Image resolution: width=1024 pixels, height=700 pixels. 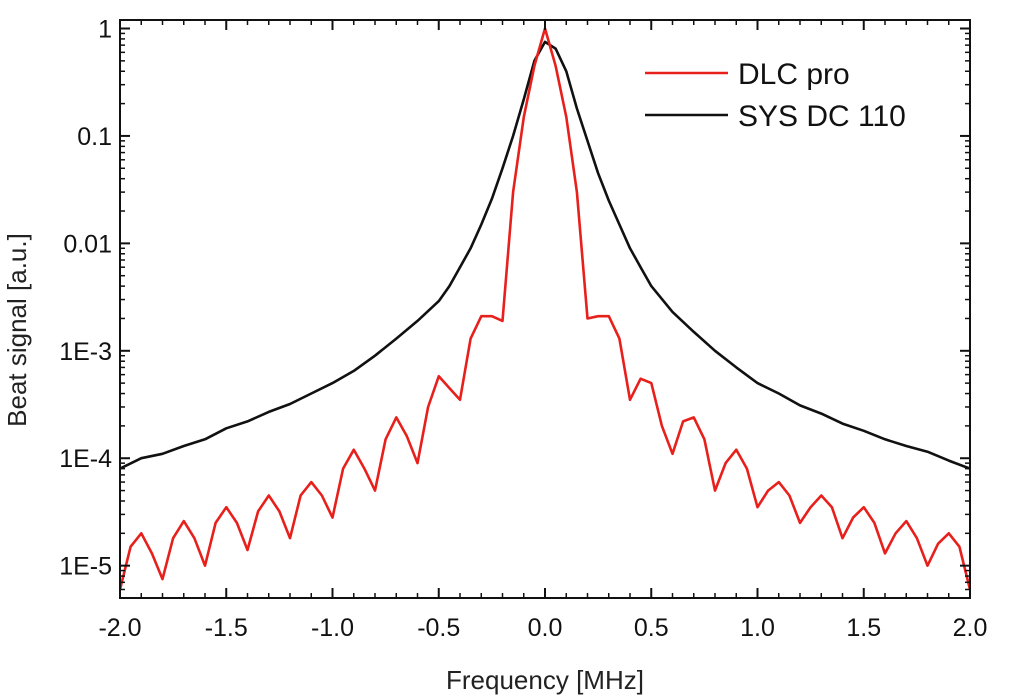 What do you see at coordinates (332, 628) in the screenshot?
I see `x-tick-label: -1.0` at bounding box center [332, 628].